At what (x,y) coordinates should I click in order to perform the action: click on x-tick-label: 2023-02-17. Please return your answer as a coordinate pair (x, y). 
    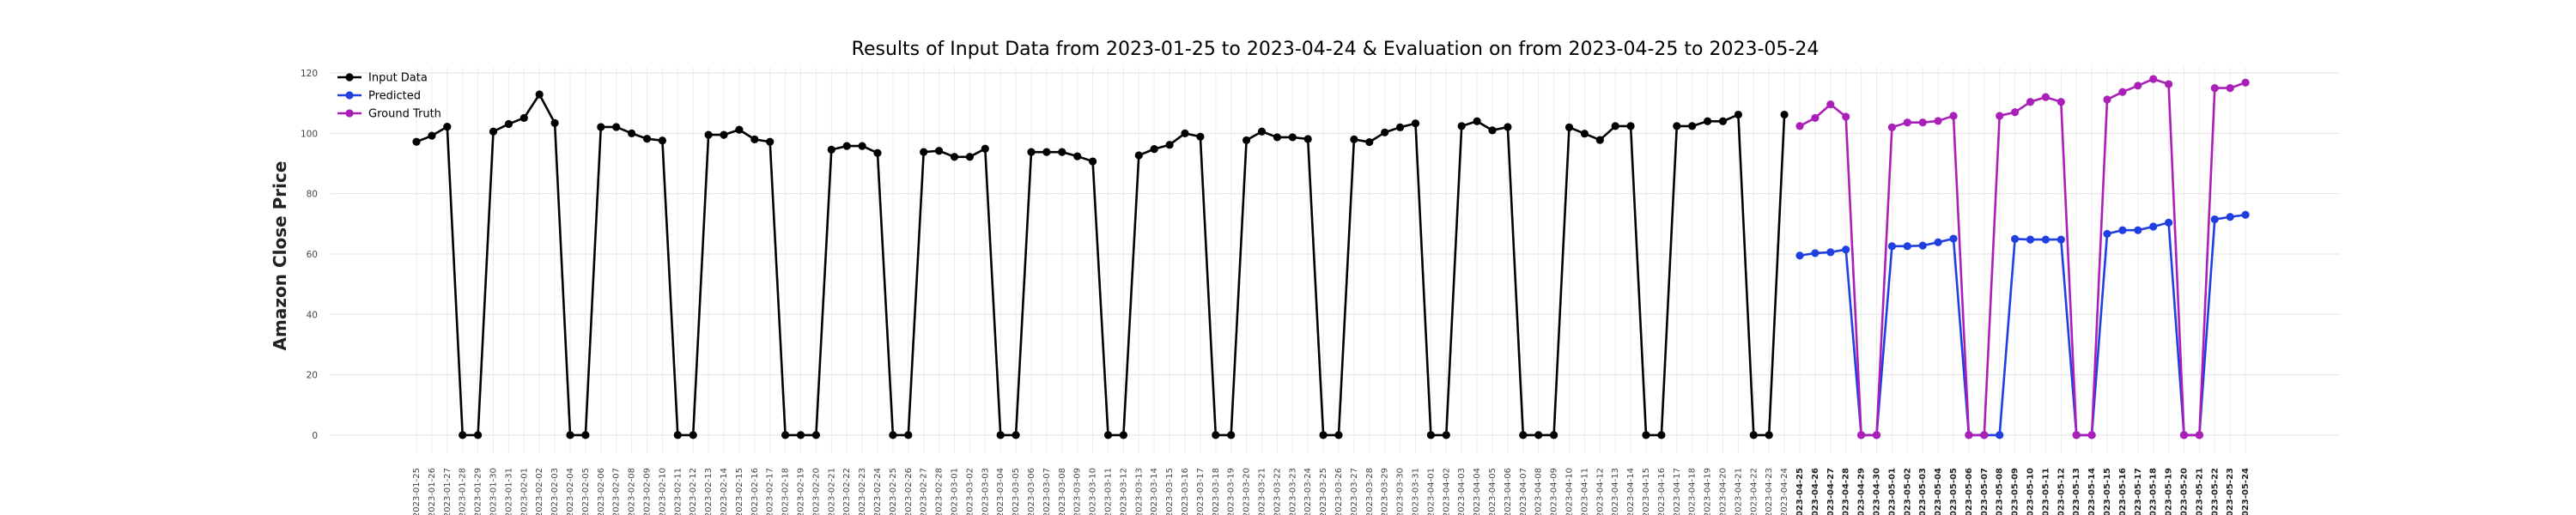
    Looking at the image, I should click on (770, 491).